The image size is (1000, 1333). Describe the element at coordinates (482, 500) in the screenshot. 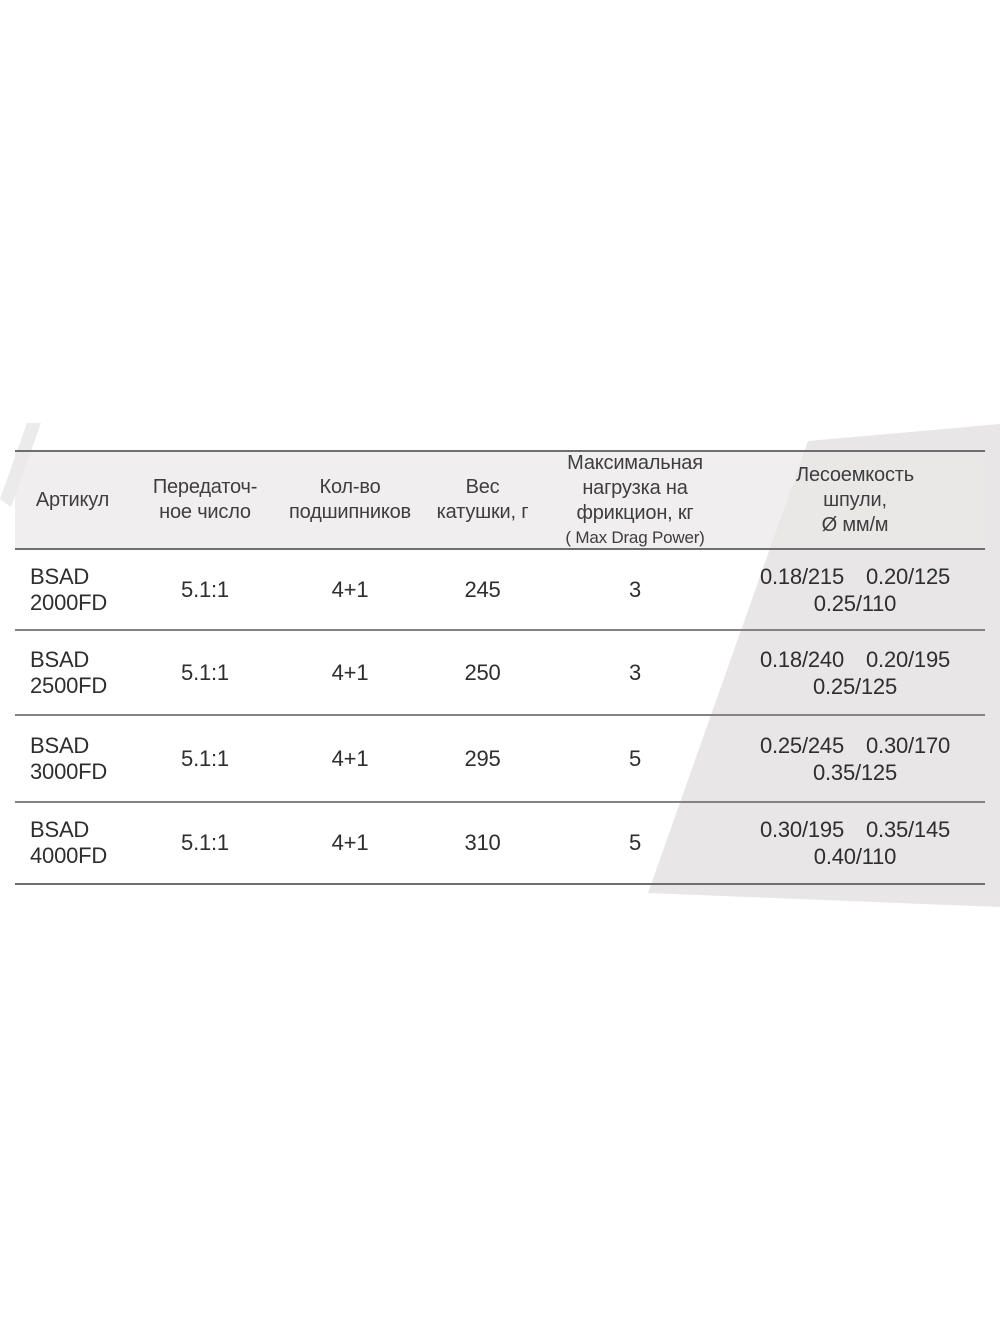

I see `header-weight: Вес катушки, г` at that location.